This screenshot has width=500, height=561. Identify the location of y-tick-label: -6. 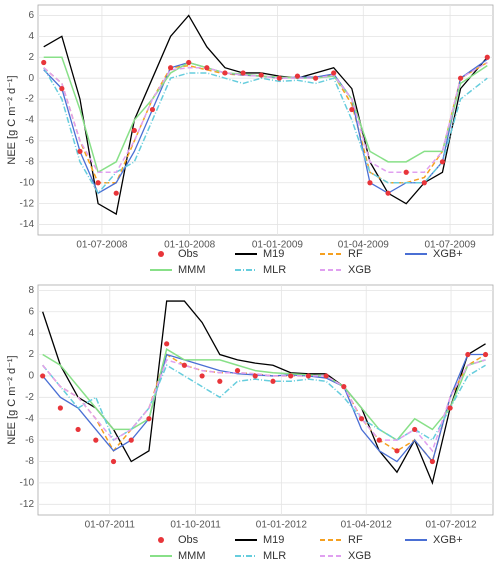
(29, 440).